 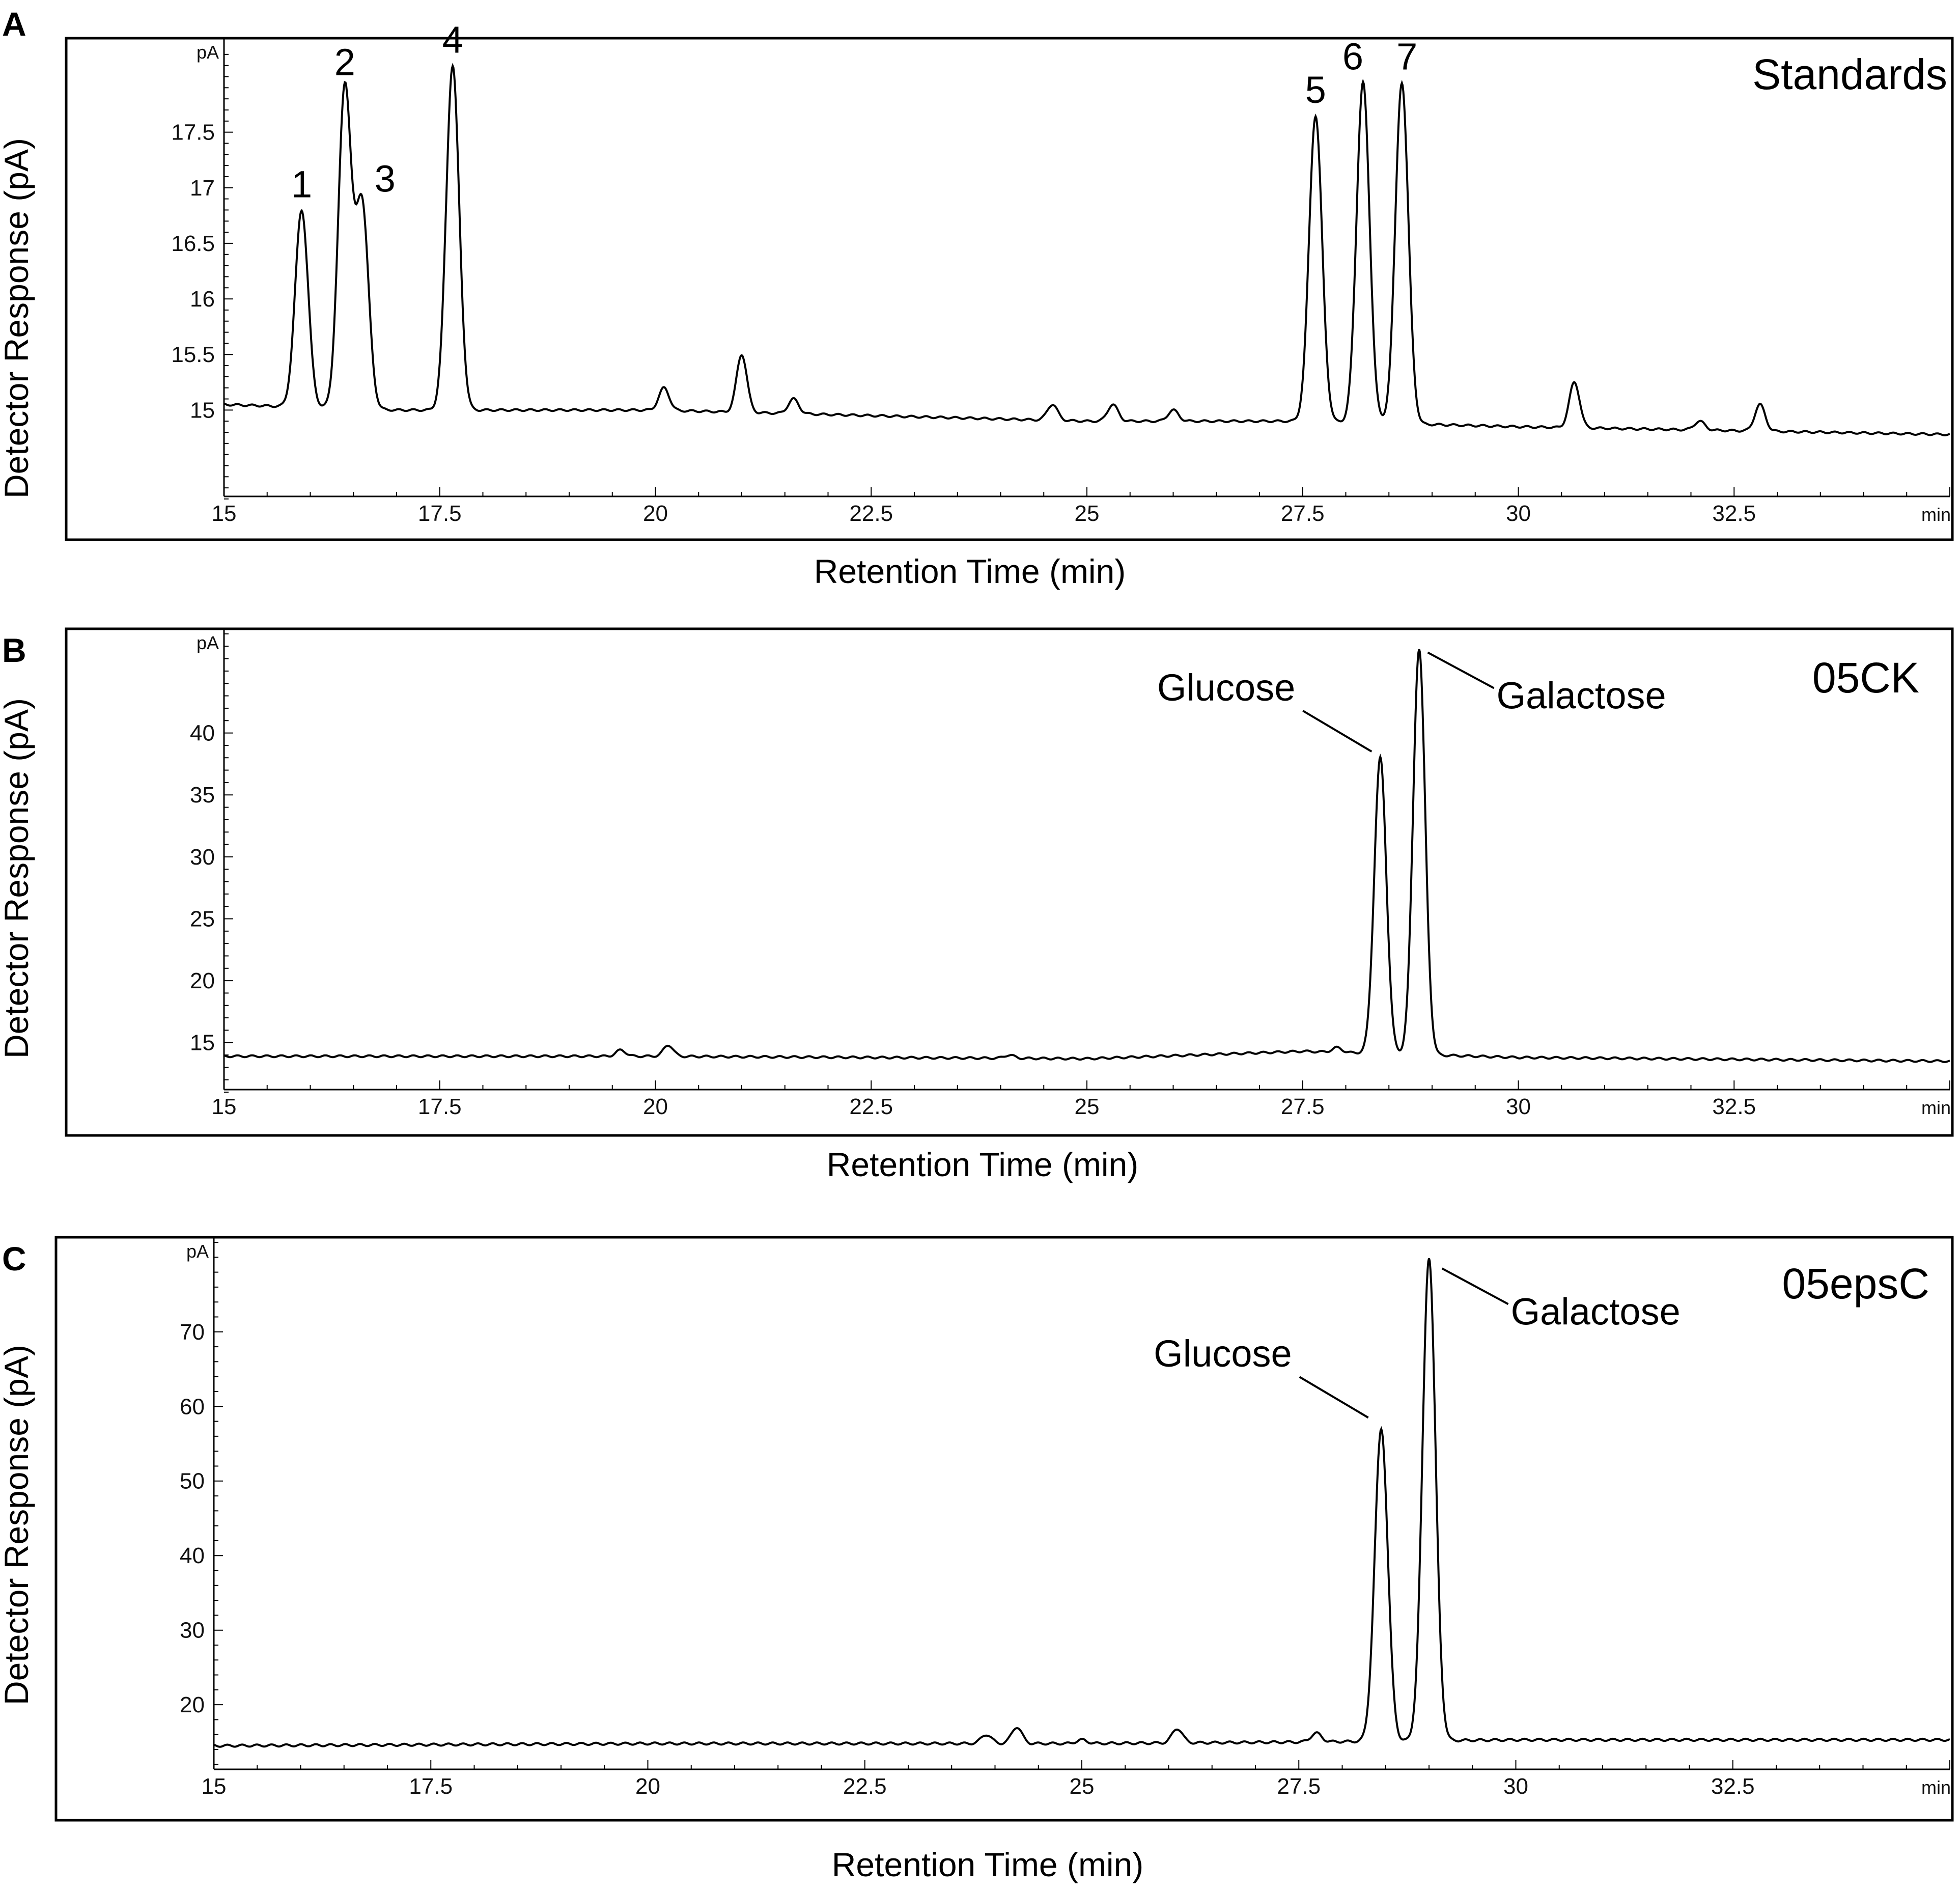 I want to click on y-tick-label: 25, so click(x=202, y=918).